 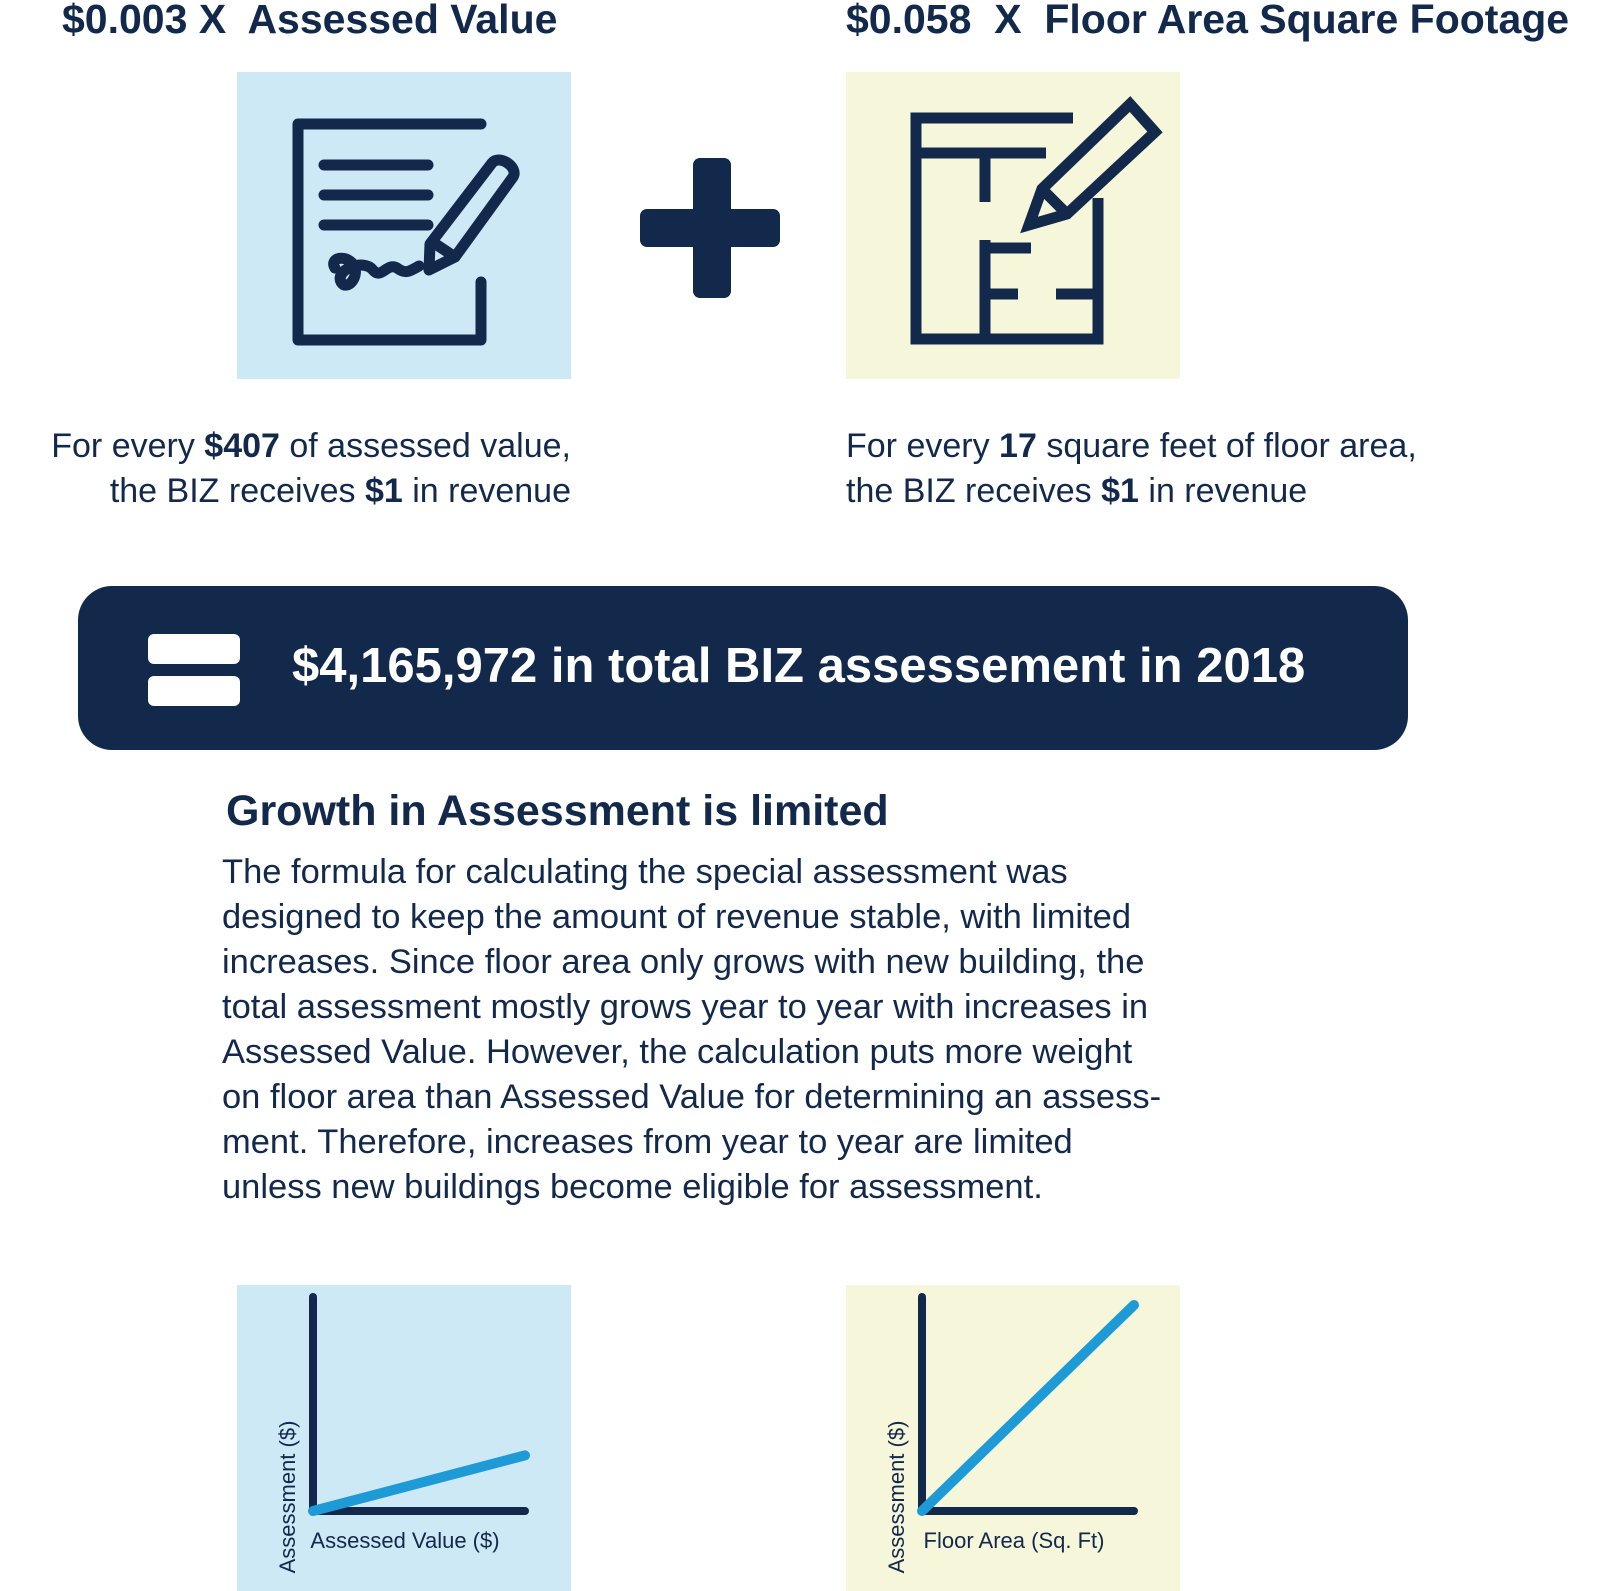 I want to click on plus-icon, so click(x=710, y=228).